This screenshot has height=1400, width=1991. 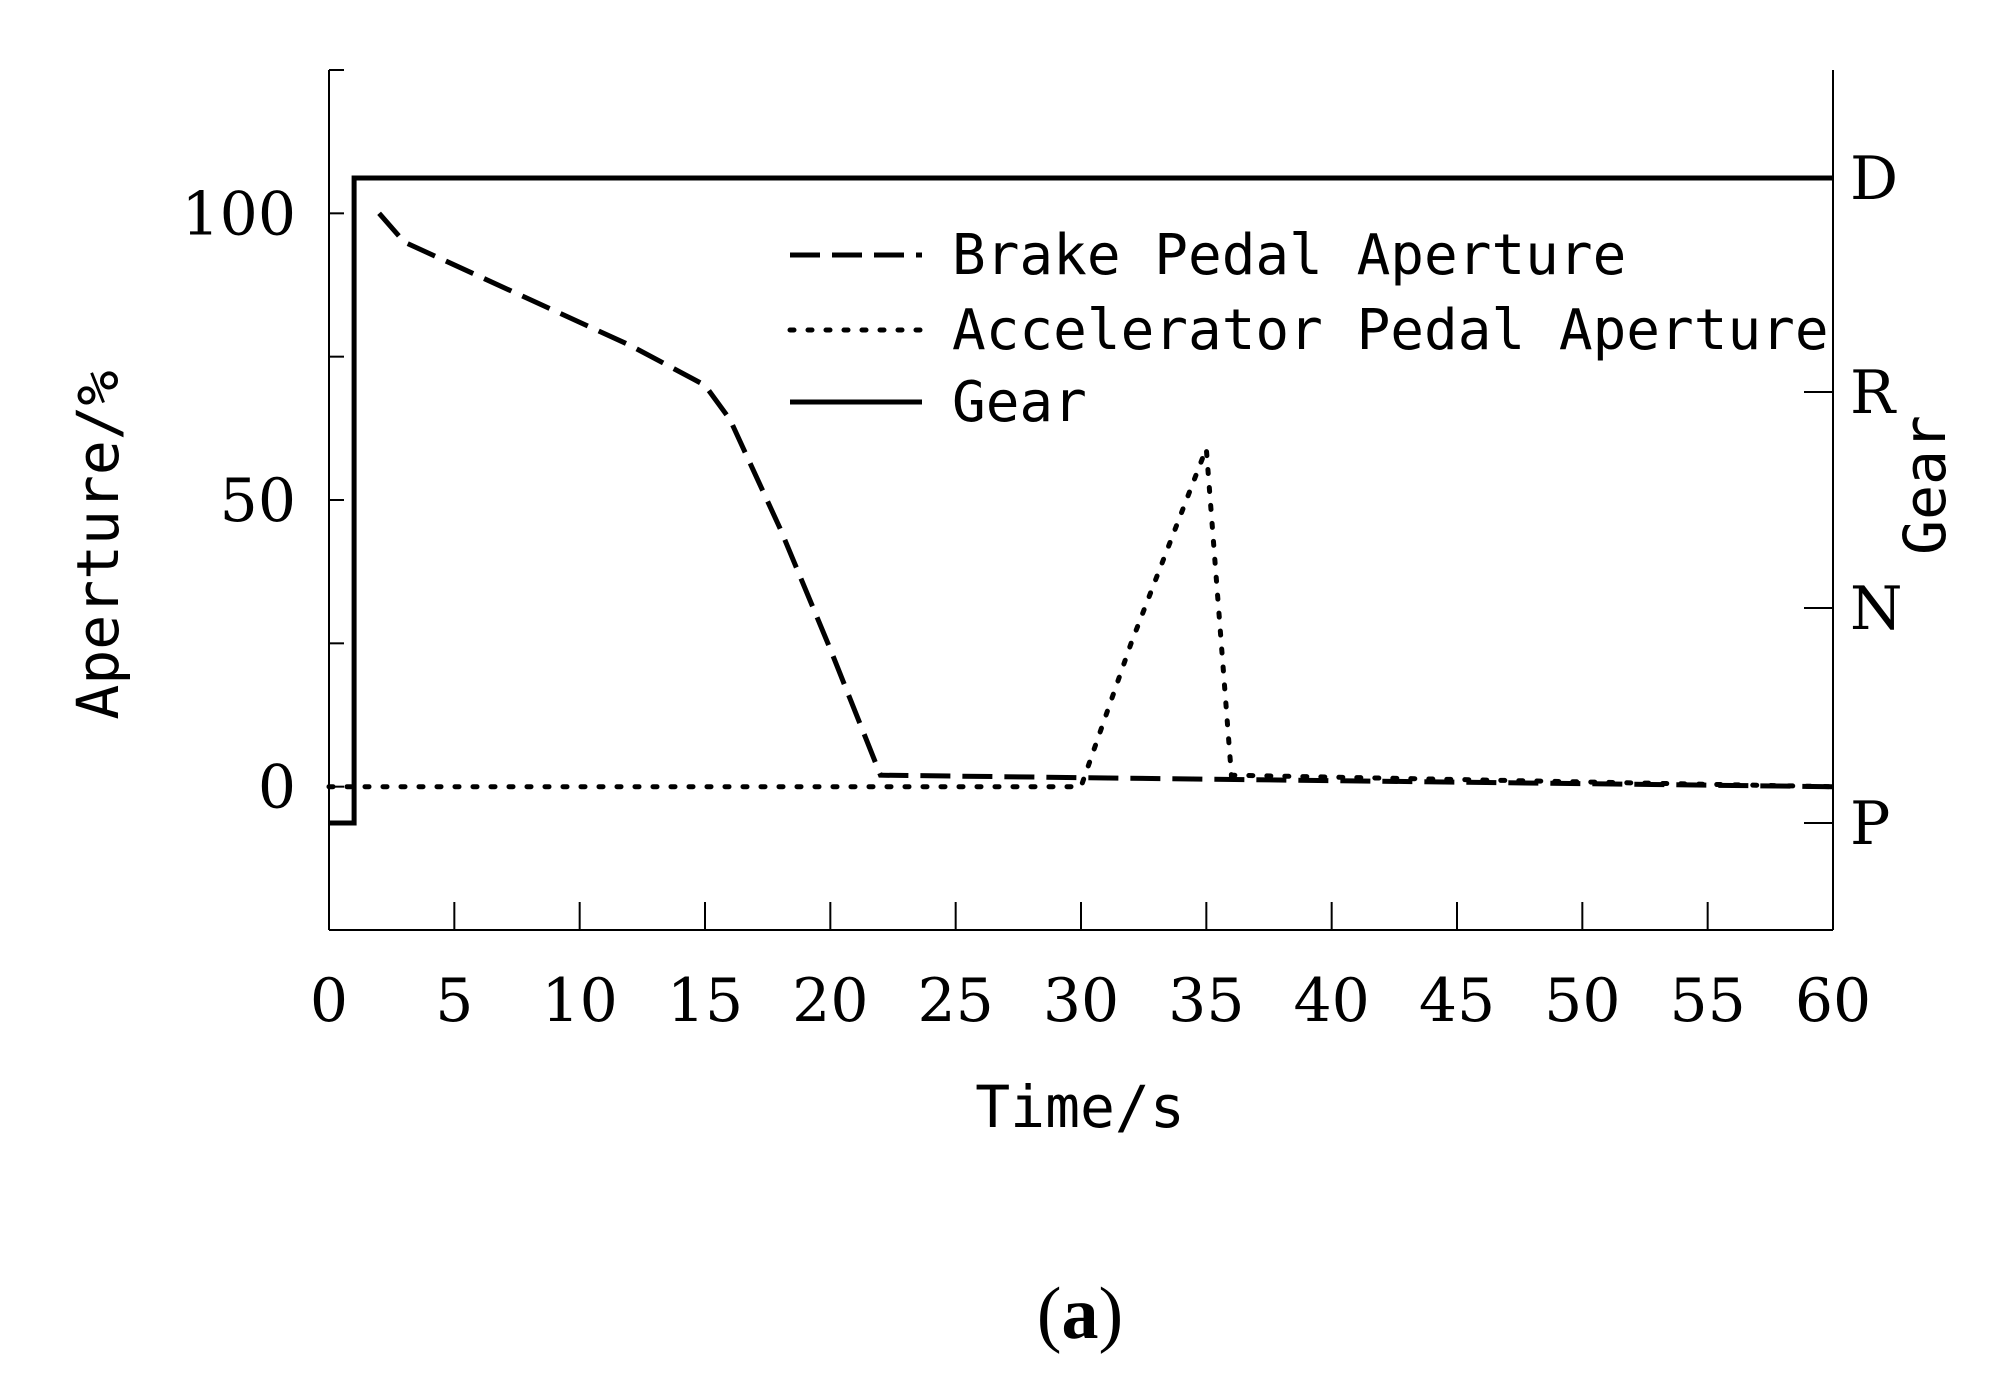 What do you see at coordinates (1853, 501) in the screenshot?
I see `y2-axis-ticks: D R N P` at bounding box center [1853, 501].